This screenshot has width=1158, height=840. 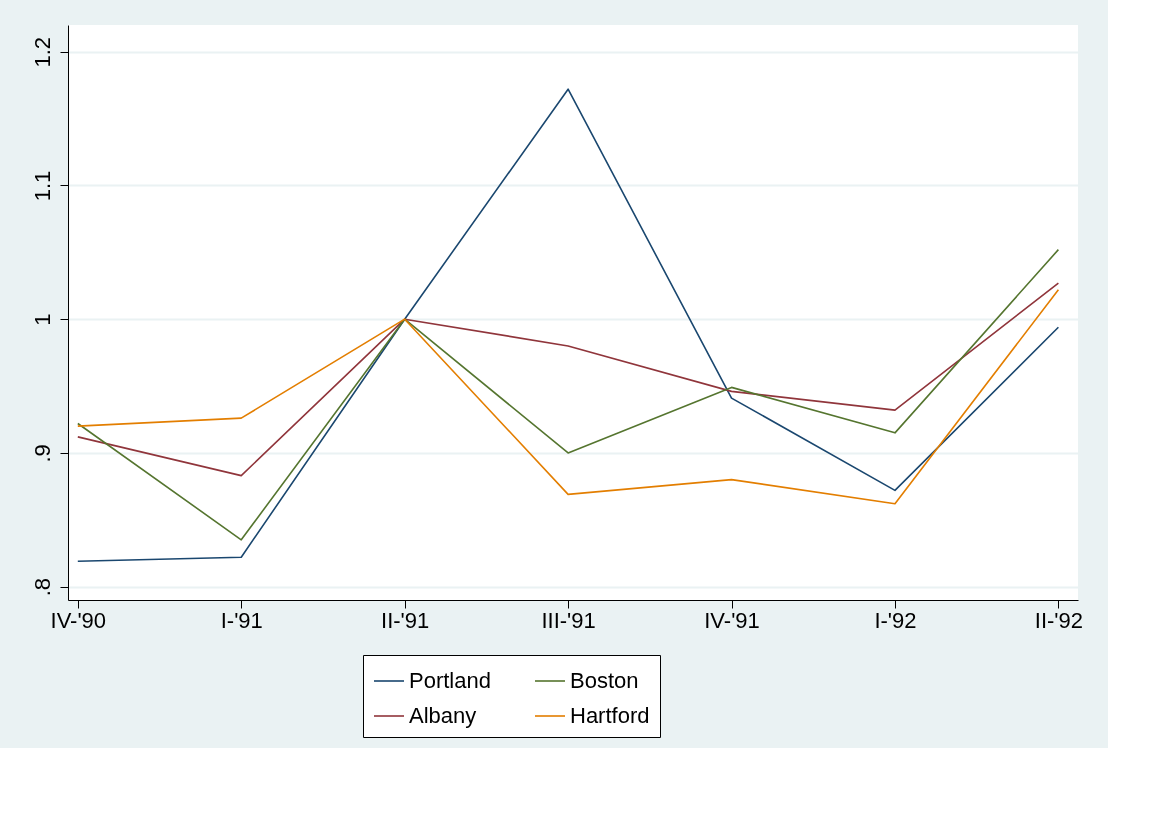 I want to click on x-tick-label: IV-'90, so click(x=78, y=620).